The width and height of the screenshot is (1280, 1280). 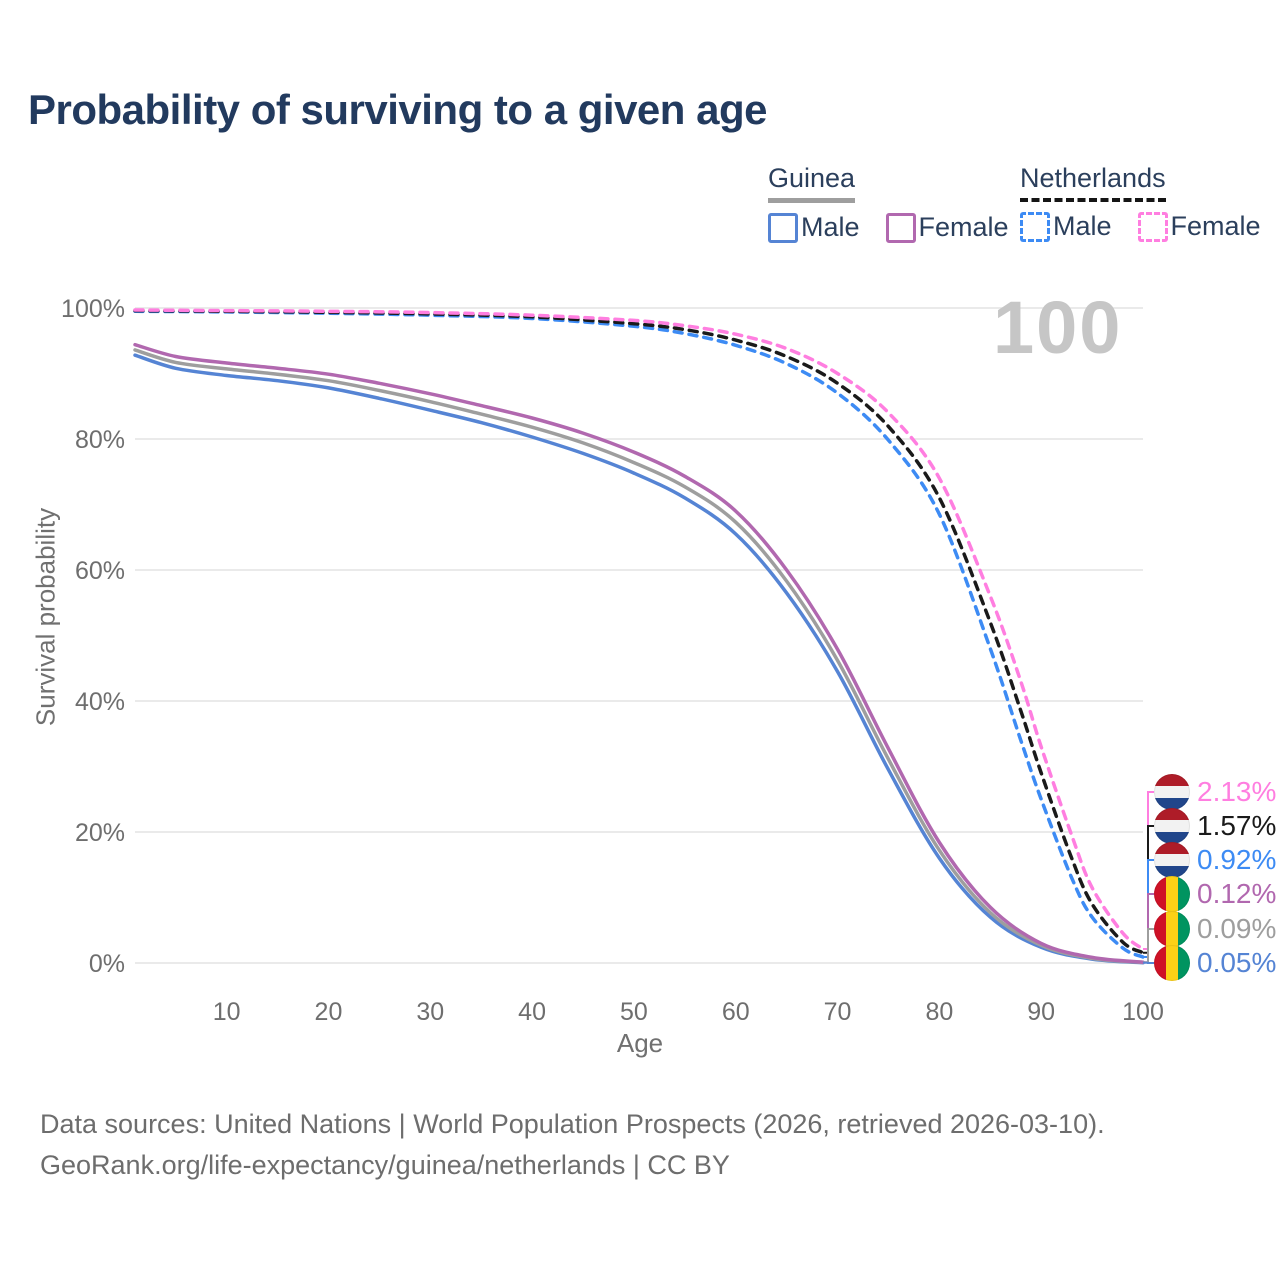 I want to click on y-tick-label: 20%, so click(x=100, y=833).